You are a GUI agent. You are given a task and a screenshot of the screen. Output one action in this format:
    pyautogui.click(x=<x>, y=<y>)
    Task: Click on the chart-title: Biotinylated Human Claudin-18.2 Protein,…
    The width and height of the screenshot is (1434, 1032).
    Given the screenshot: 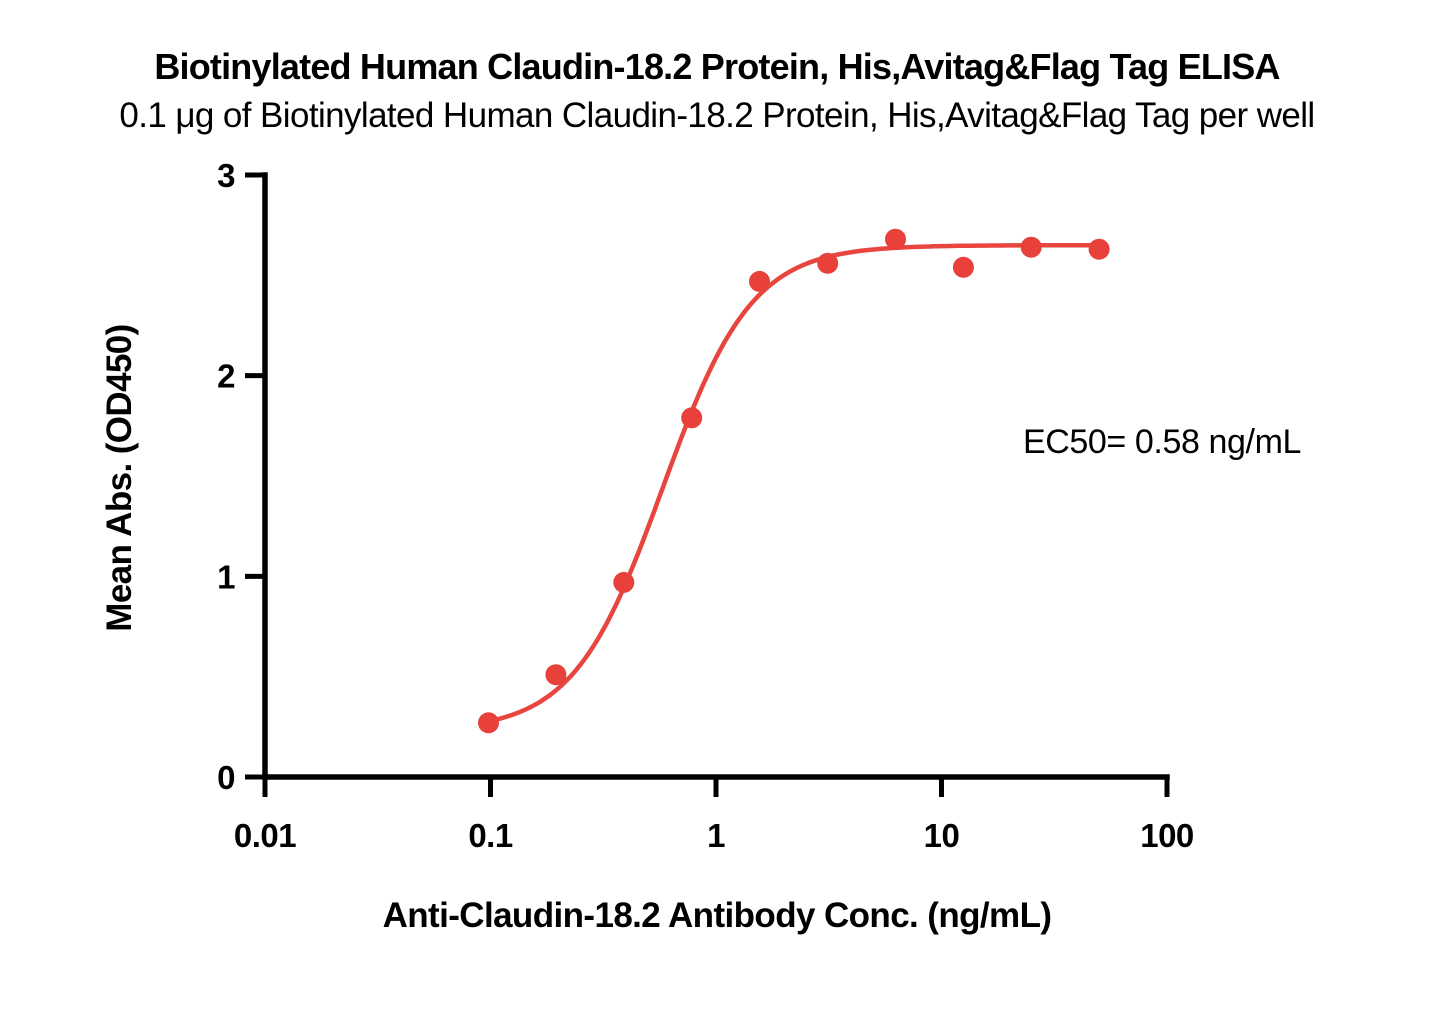 What is the action you would take?
    pyautogui.click(x=717, y=66)
    